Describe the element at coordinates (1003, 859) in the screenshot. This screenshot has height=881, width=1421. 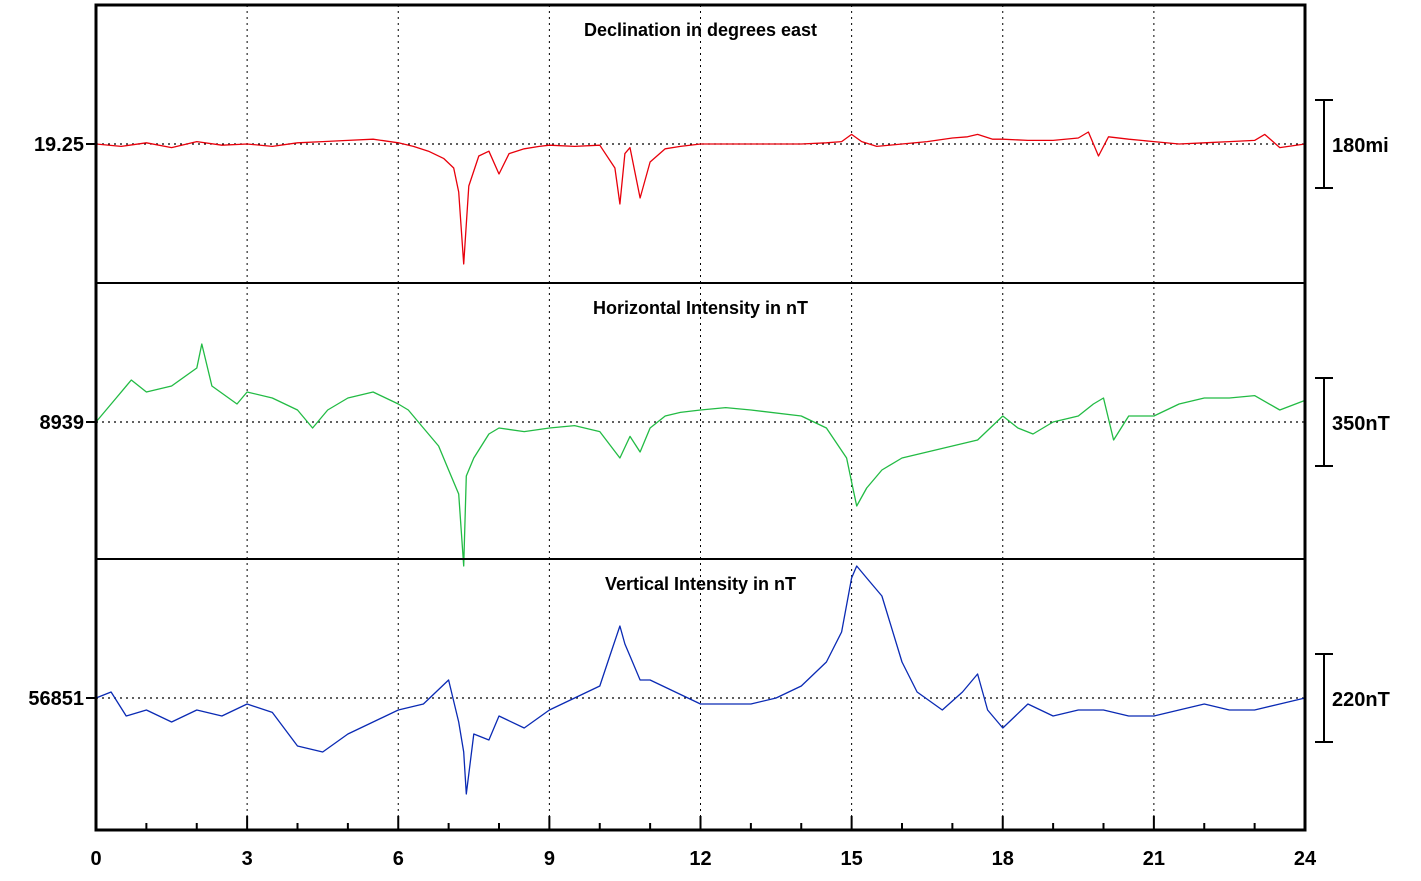
I see `x-tick-label: 18` at that location.